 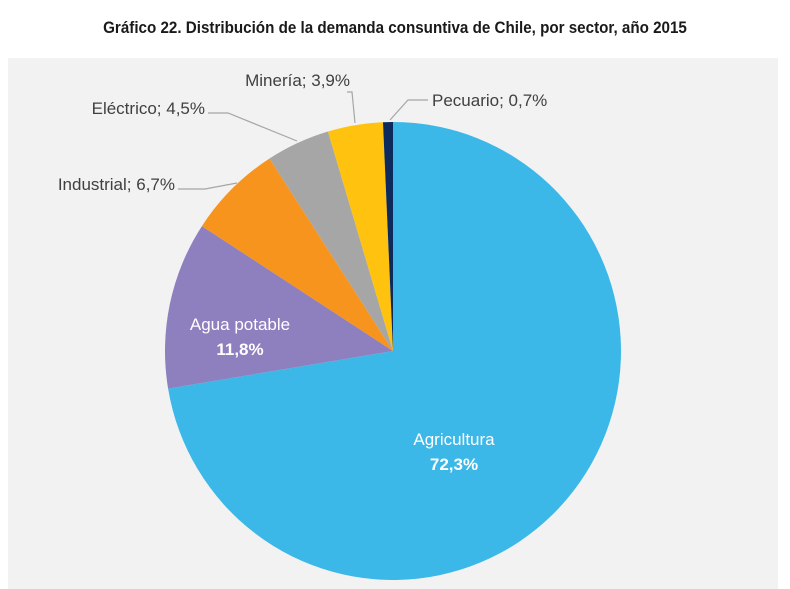 What do you see at coordinates (408, 110) in the screenshot?
I see `leader-line-pecuario` at bounding box center [408, 110].